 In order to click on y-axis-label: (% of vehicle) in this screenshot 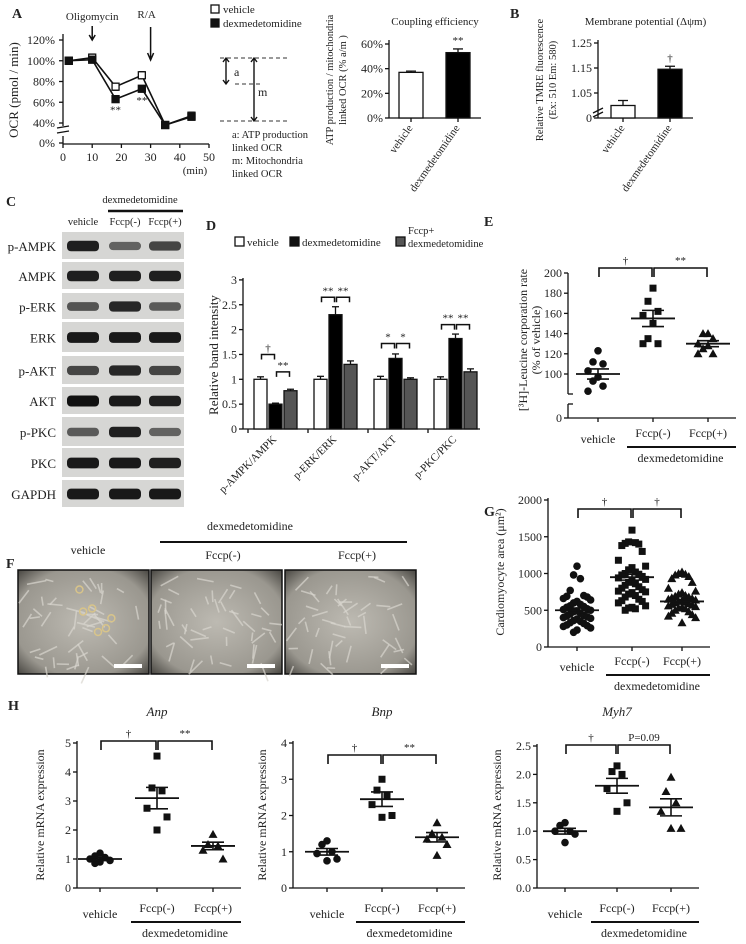, I will do `click(536, 340)`.